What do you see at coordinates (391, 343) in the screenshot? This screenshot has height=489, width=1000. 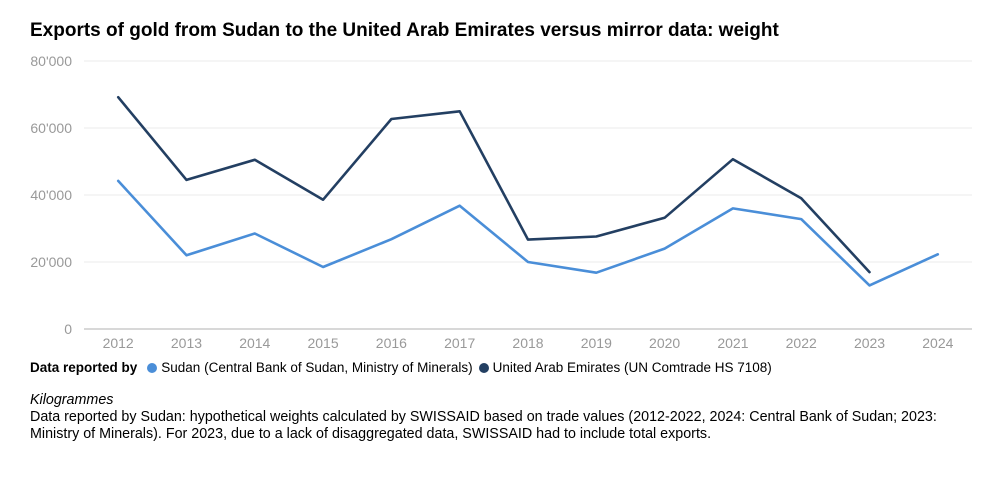 I see `x-tick-label: 2016` at bounding box center [391, 343].